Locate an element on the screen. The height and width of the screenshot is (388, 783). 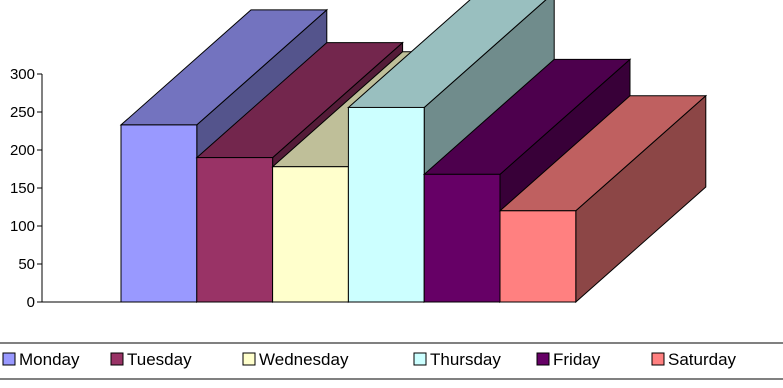
y-tick-label: 250 is located at coordinates (22, 112).